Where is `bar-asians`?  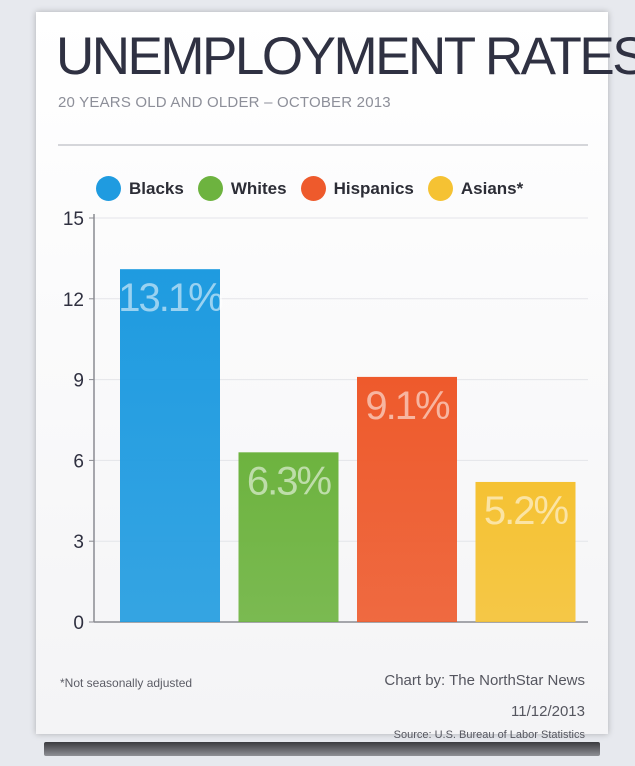
bar-asians is located at coordinates (525, 551).